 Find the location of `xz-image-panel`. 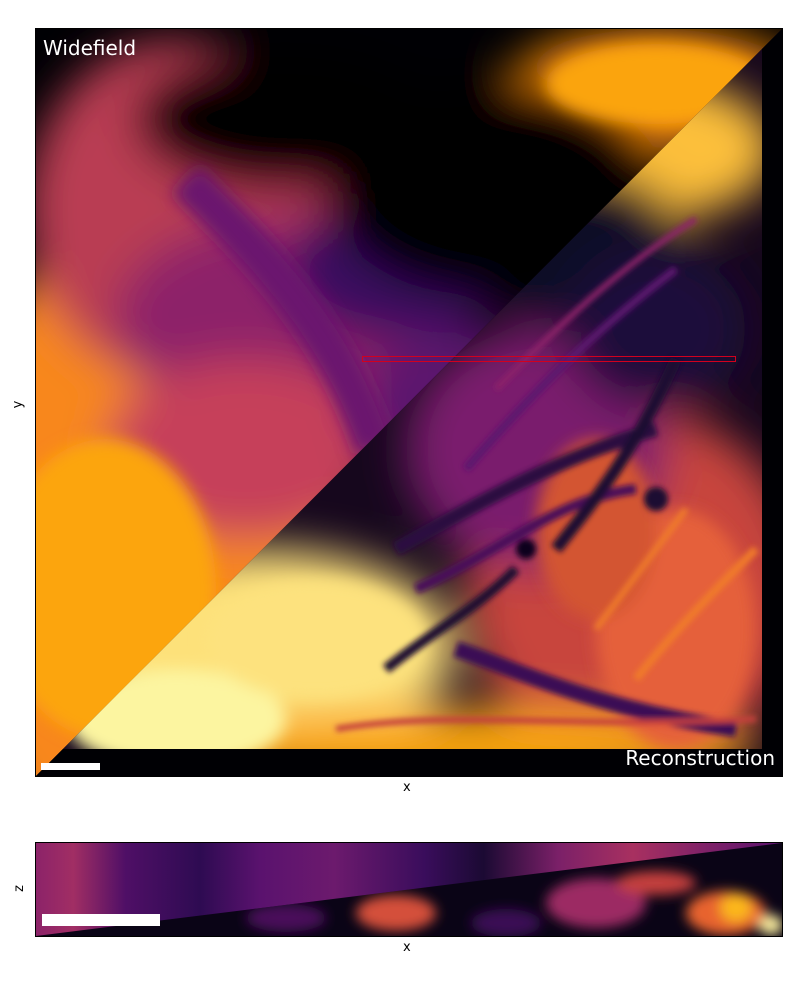

xz-image-panel is located at coordinates (409, 889).